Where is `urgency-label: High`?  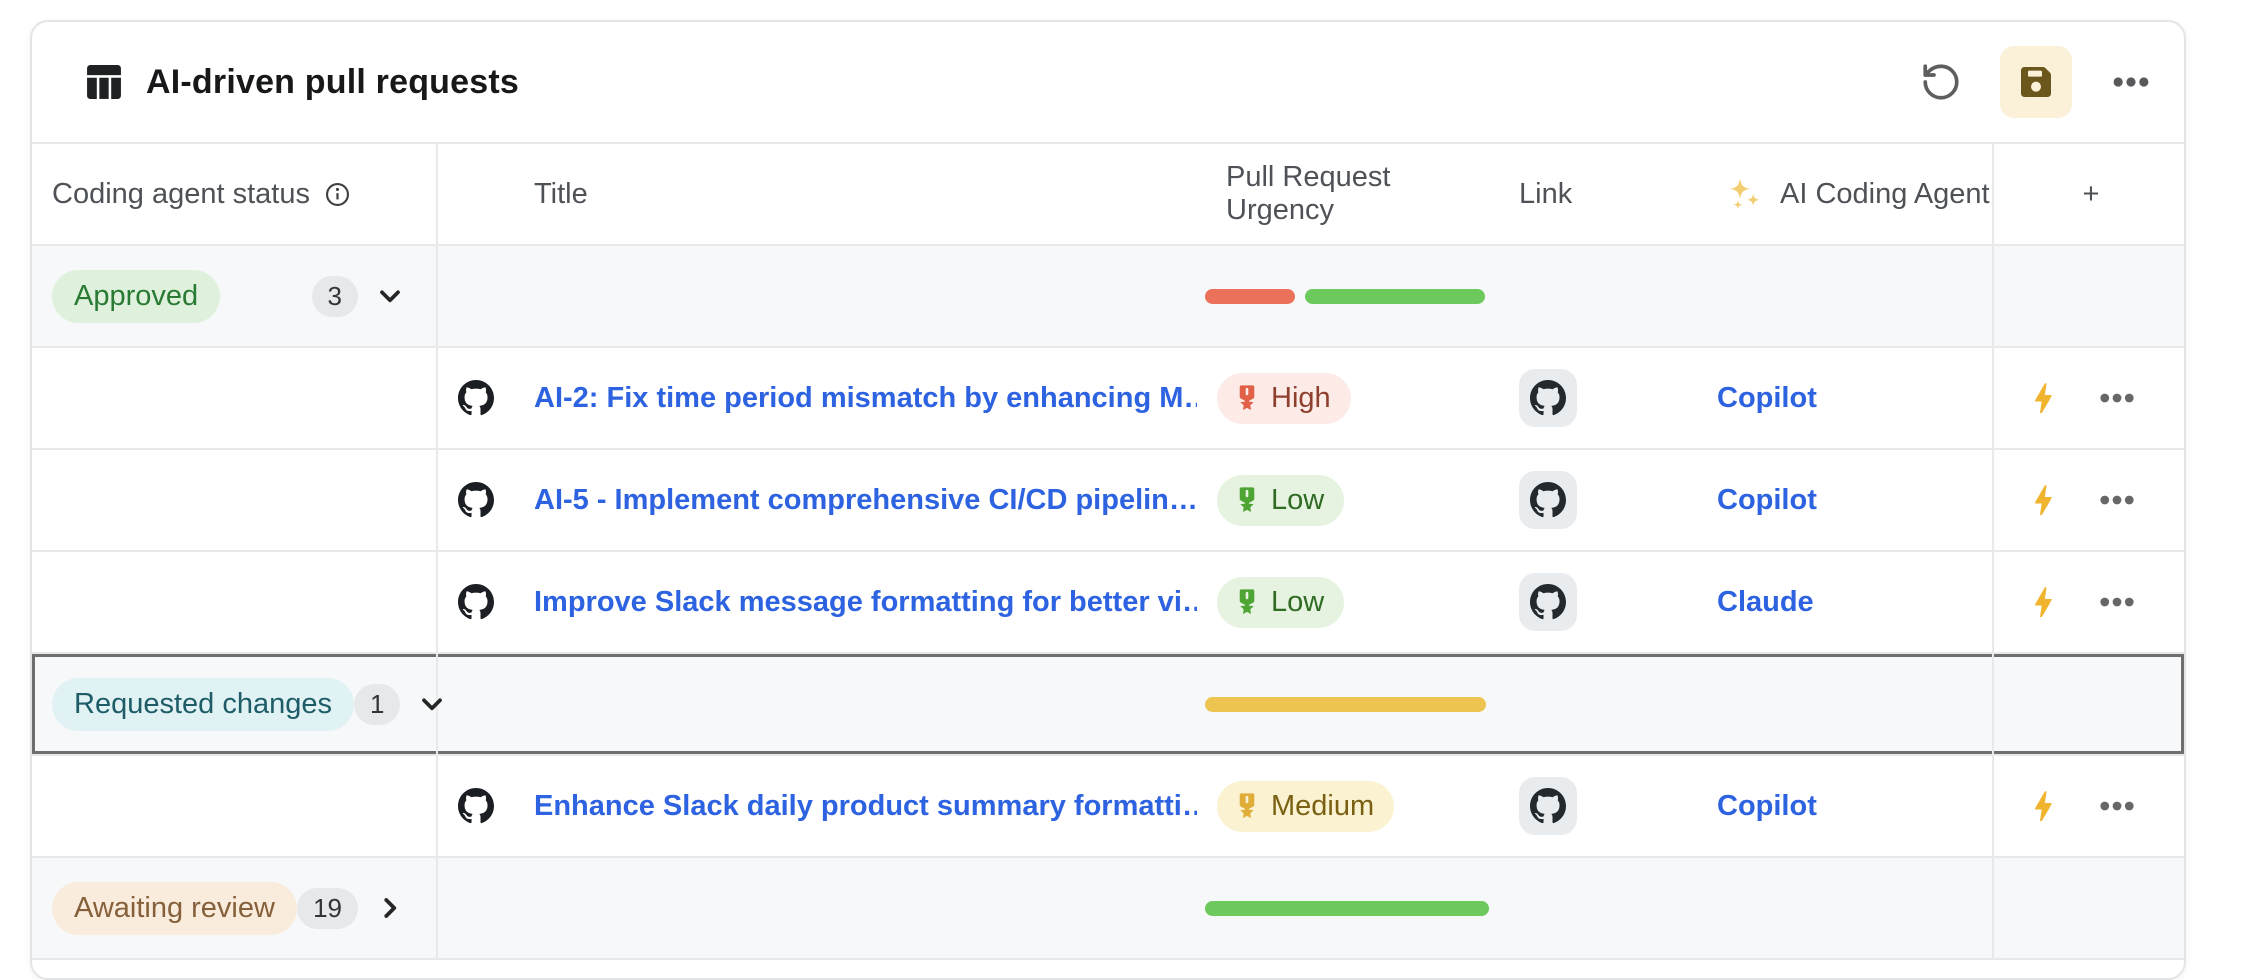
urgency-label: High is located at coordinates (1301, 397).